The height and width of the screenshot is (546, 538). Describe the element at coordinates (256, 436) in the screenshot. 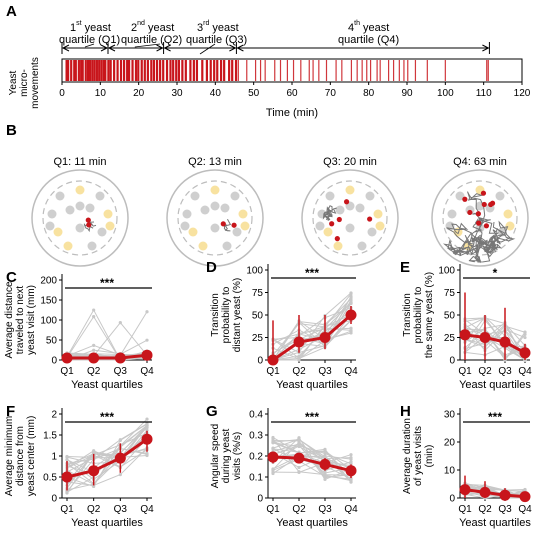

I see `y-tick-label: 0.3` at that location.